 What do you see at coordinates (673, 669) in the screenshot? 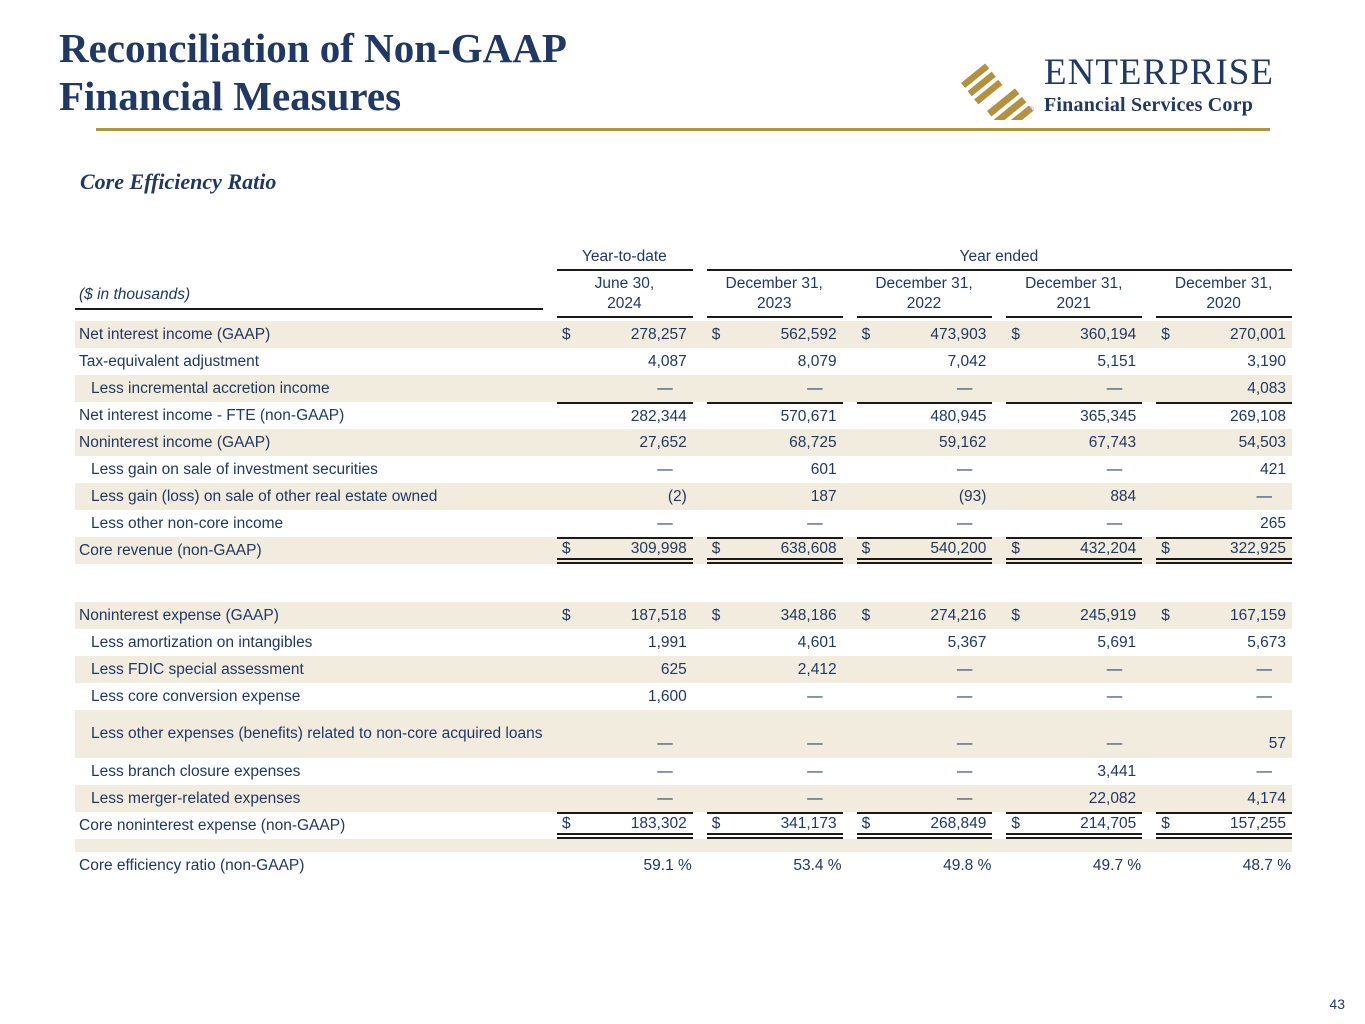
I see `cell-value: 625` at bounding box center [673, 669].